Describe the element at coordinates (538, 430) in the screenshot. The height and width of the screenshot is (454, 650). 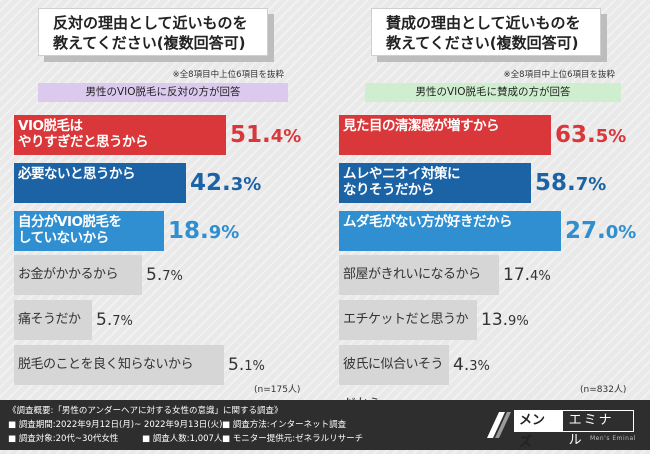
I see `logo-text-mens: メンズ` at that location.